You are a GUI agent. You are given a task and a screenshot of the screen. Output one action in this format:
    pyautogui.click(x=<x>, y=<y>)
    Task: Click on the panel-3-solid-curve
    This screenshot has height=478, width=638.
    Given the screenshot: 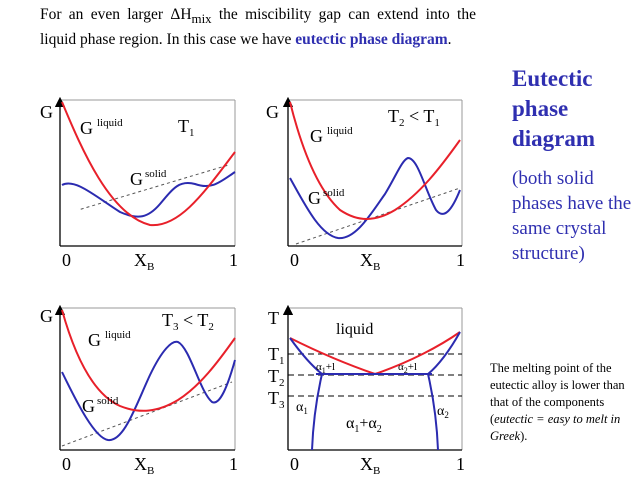 What is the action you would take?
    pyautogui.click(x=148, y=390)
    